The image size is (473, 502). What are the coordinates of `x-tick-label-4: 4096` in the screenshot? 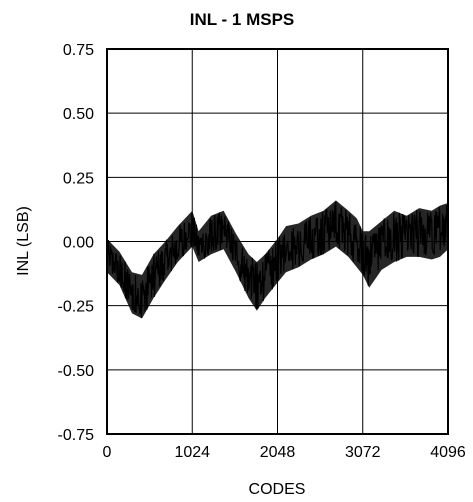 It's located at (448, 452).